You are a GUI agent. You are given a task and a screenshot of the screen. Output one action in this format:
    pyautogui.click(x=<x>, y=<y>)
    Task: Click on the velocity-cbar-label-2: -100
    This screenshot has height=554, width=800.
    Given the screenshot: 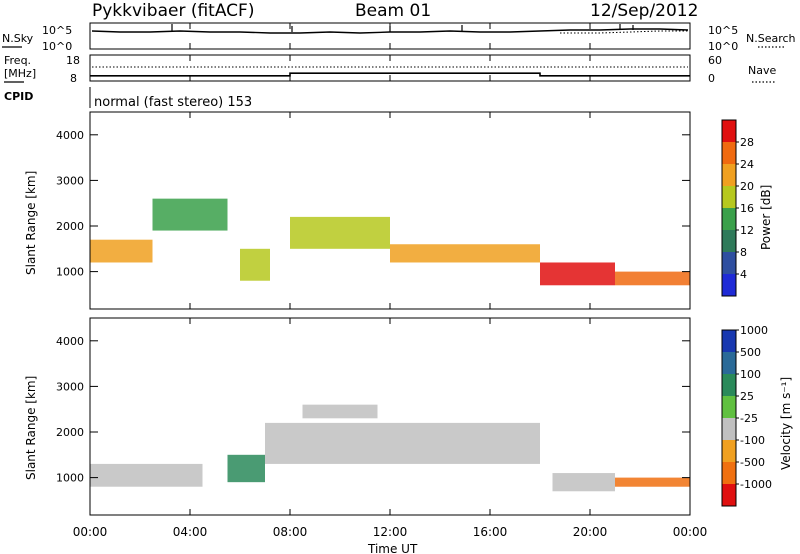 What is the action you would take?
    pyautogui.click(x=752, y=440)
    